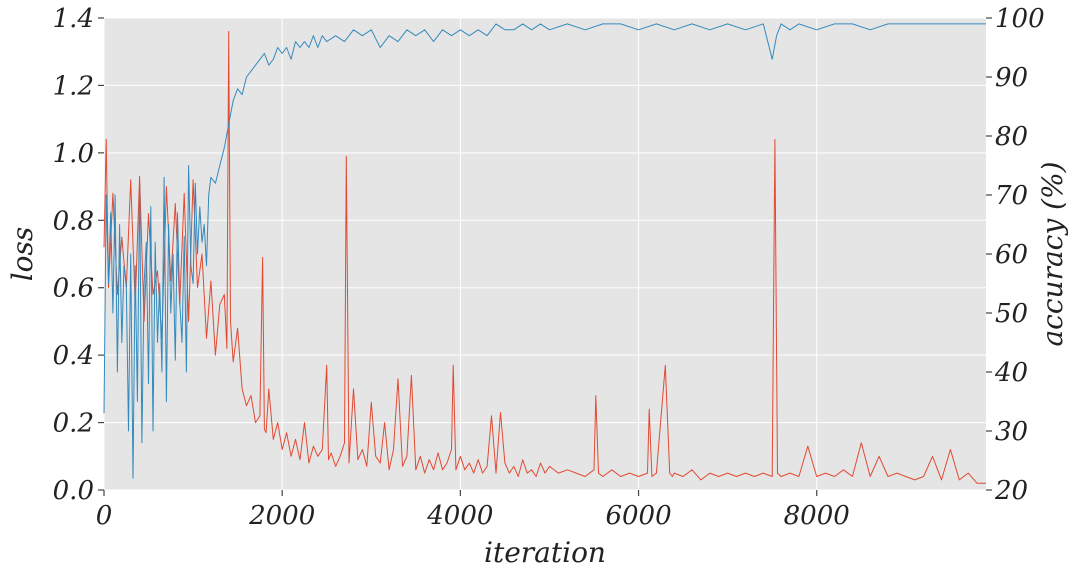 The width and height of the screenshot is (1078, 567). What do you see at coordinates (73, 491) in the screenshot?
I see `y-tick-label: 0.0` at bounding box center [73, 491].